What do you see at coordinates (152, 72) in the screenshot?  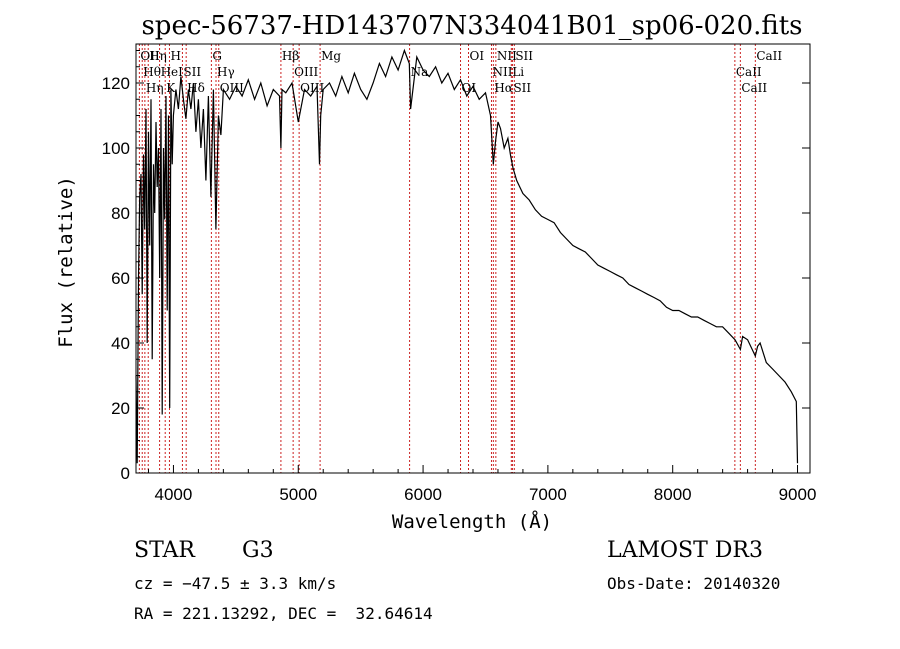 I see `marker-label-hθ: Hθ` at bounding box center [152, 72].